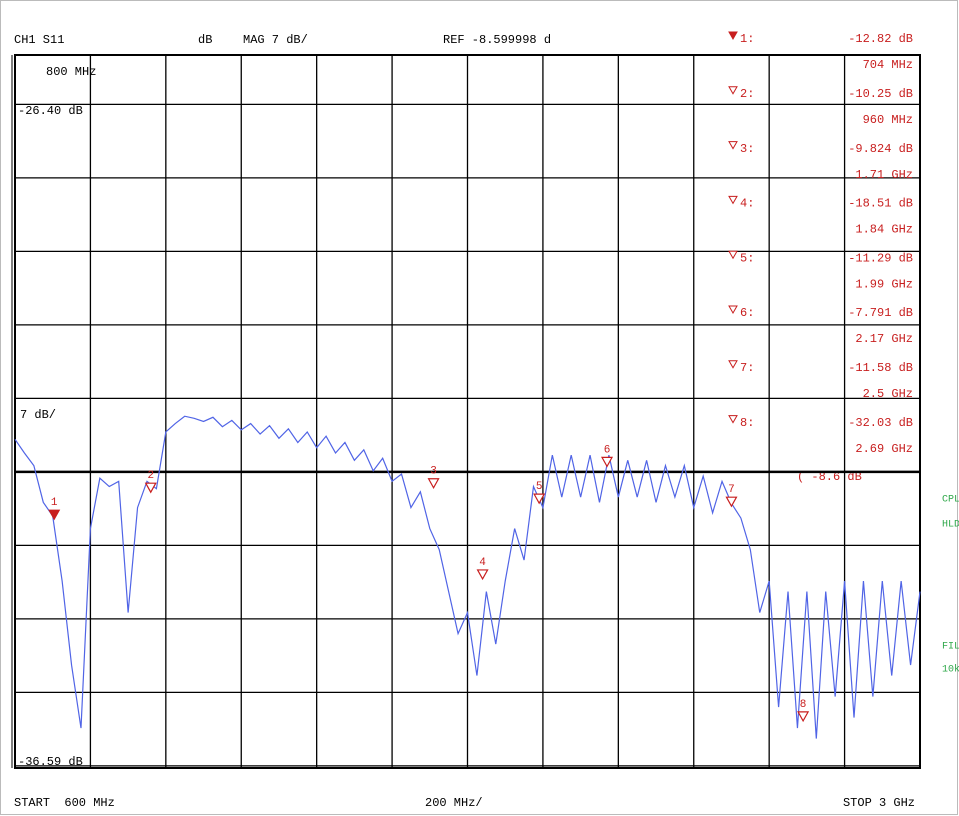  What do you see at coordinates (747, 368) in the screenshot?
I see `marker-label: 7:` at bounding box center [747, 368].